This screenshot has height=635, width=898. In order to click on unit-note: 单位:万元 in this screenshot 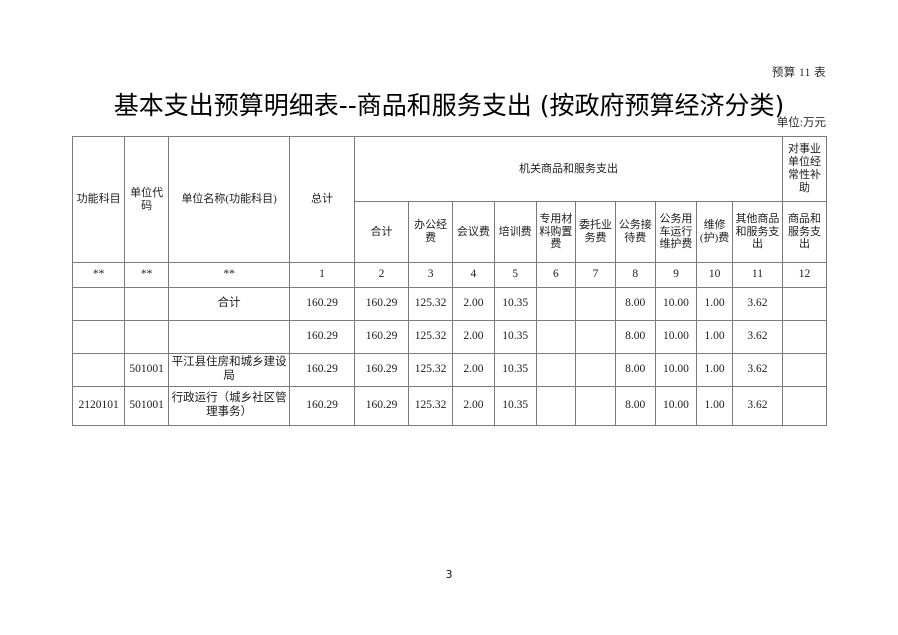, I will do `click(801, 123)`.